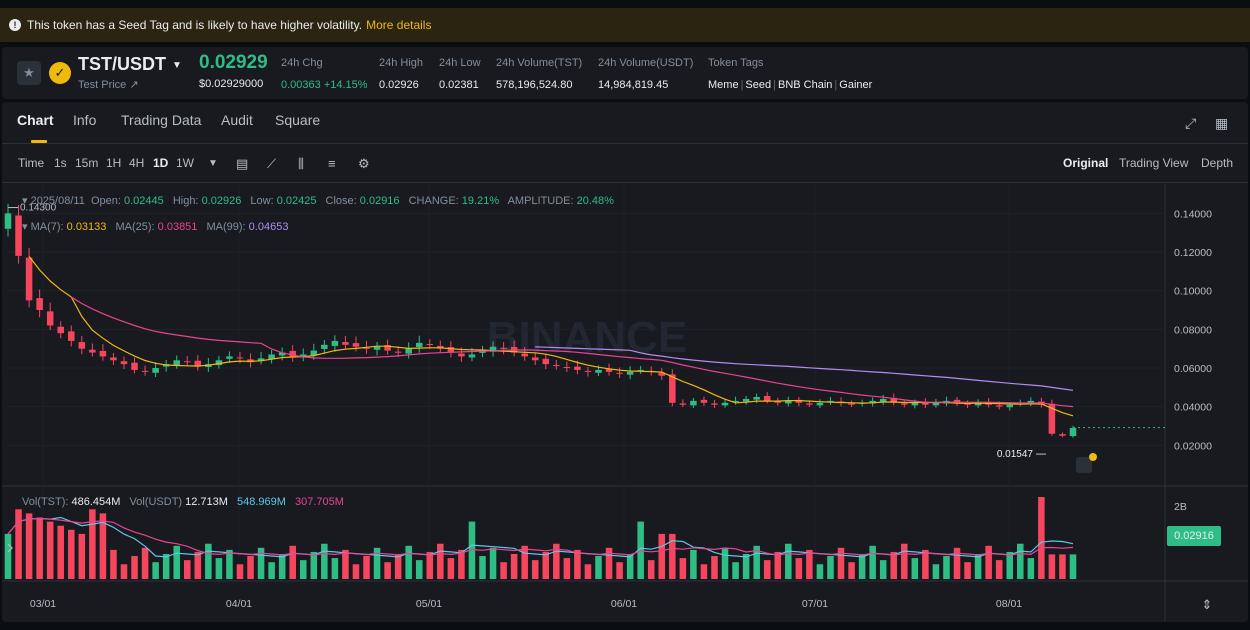  Describe the element at coordinates (60, 163) in the screenshot. I see `interval-1s: 1s` at that location.